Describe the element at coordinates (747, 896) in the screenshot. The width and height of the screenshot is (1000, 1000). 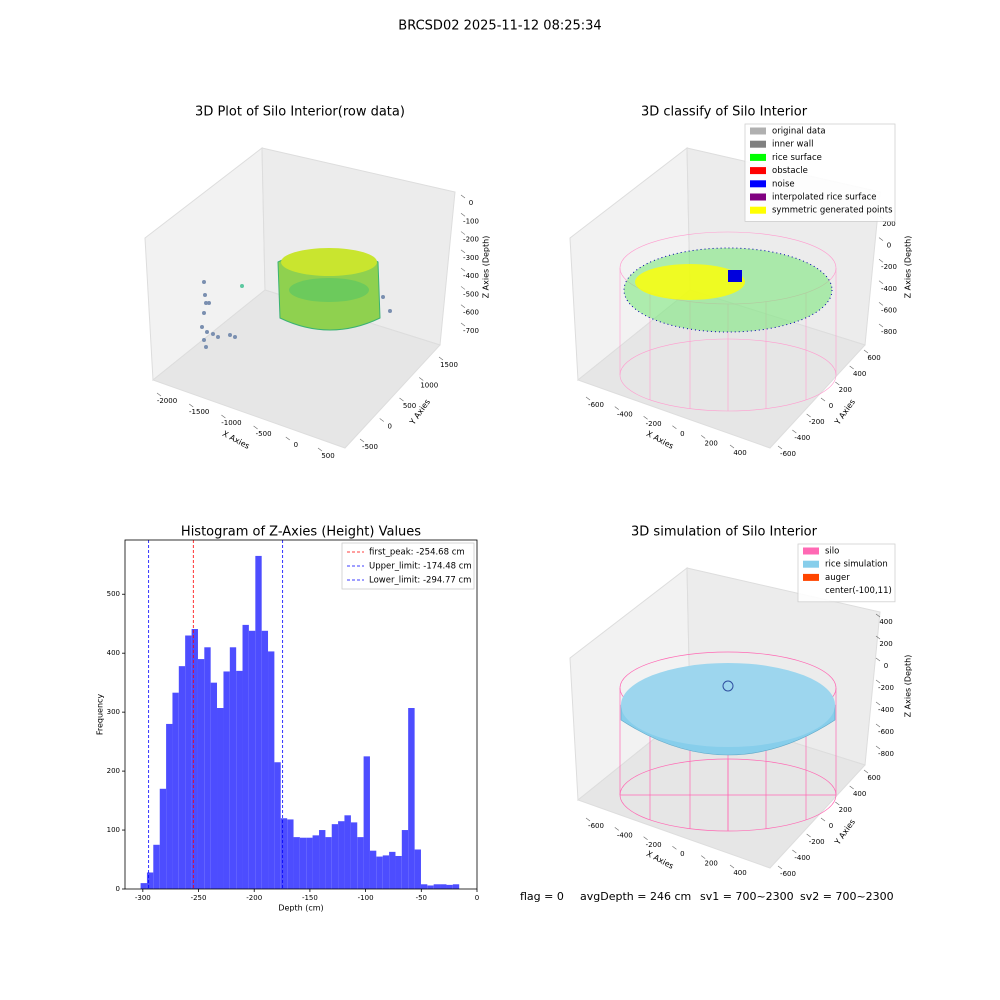
I see `footer-text: sv1 = 700~2300` at that location.